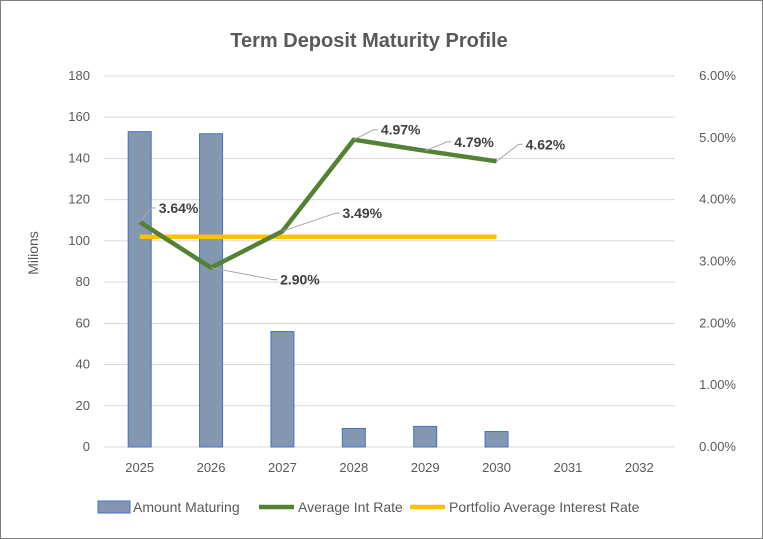  What do you see at coordinates (79, 240) in the screenshot?
I see `y-tick-label: 100` at bounding box center [79, 240].